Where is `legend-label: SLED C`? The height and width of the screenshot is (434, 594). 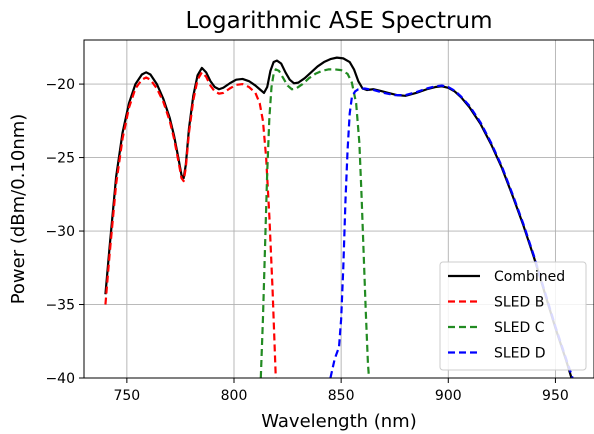 legend-label: SLED C is located at coordinates (519, 328).